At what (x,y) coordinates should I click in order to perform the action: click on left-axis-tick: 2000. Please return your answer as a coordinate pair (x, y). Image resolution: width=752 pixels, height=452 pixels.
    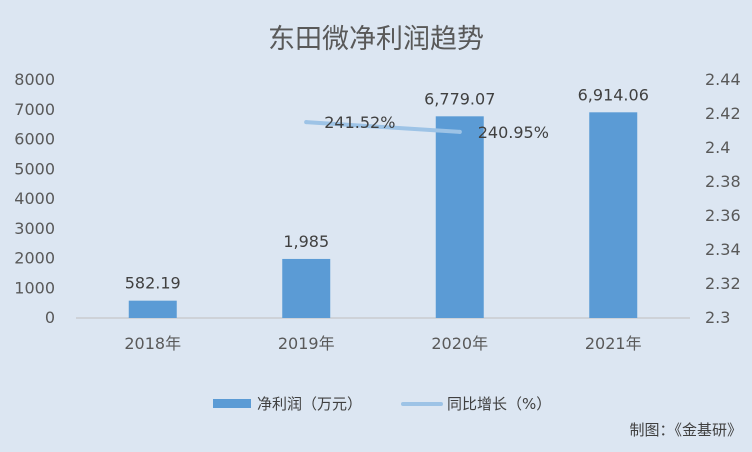
    Looking at the image, I should click on (34, 258).